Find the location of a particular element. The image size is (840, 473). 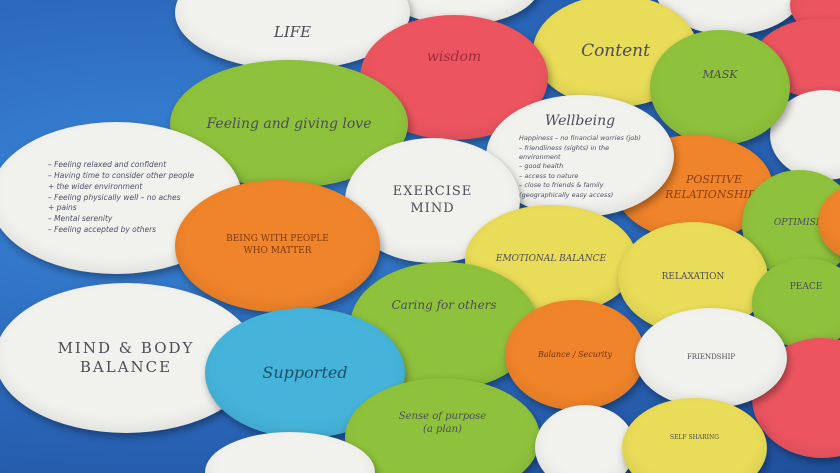

note-balance-security: Balance / Security is located at coordinates (575, 355).